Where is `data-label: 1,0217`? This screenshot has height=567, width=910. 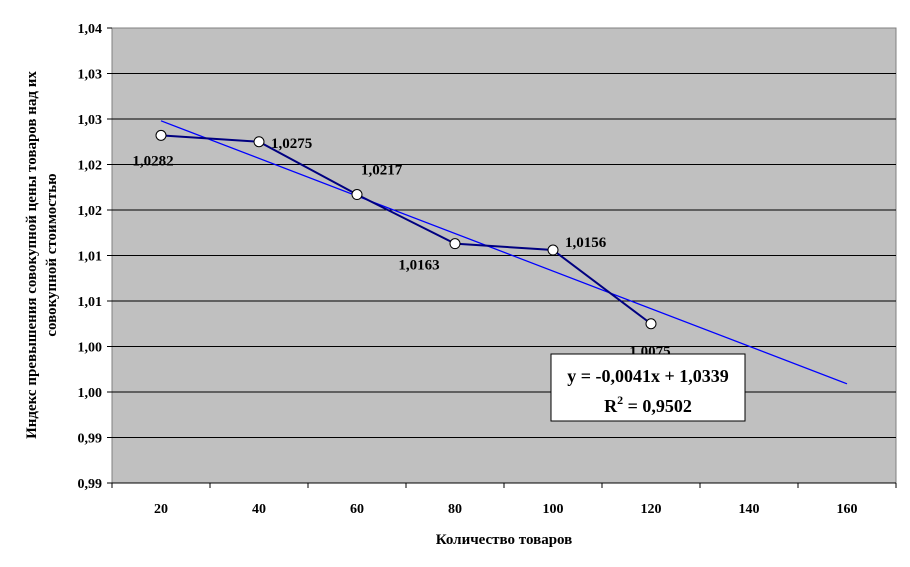 data-label: 1,0217 is located at coordinates (382, 171).